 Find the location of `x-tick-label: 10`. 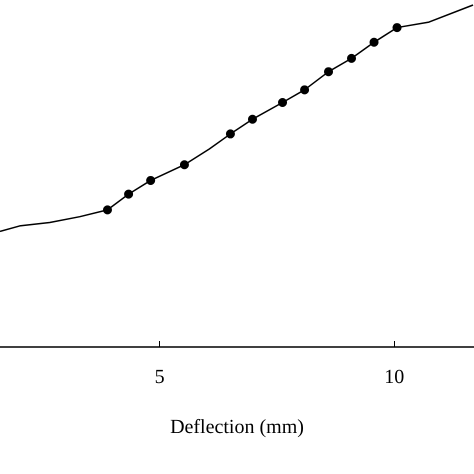

x-tick-label: 10 is located at coordinates (394, 377).